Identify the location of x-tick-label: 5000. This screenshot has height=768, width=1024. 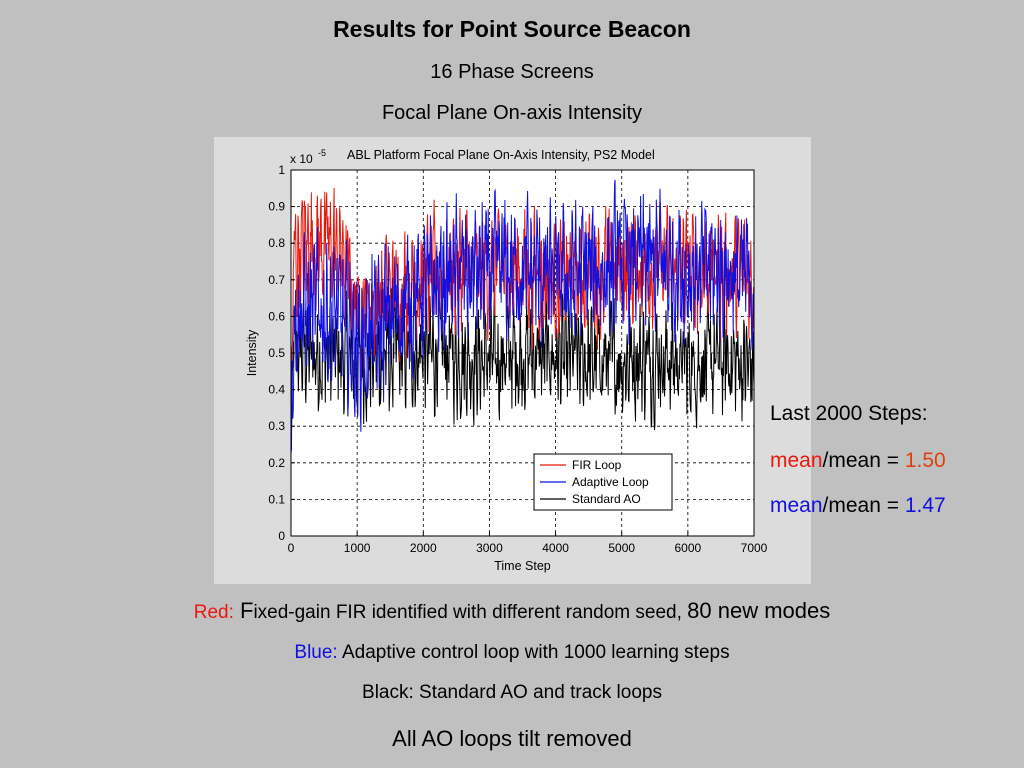
(621, 548).